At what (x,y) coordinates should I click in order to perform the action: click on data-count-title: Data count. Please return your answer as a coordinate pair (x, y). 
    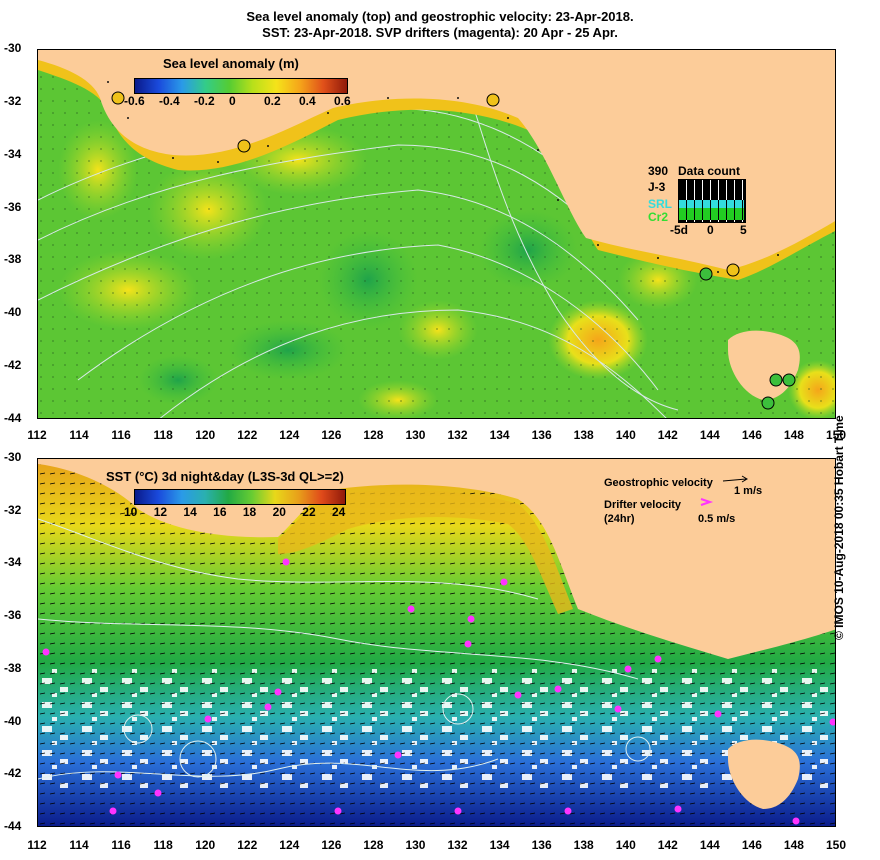
    Looking at the image, I should click on (709, 171).